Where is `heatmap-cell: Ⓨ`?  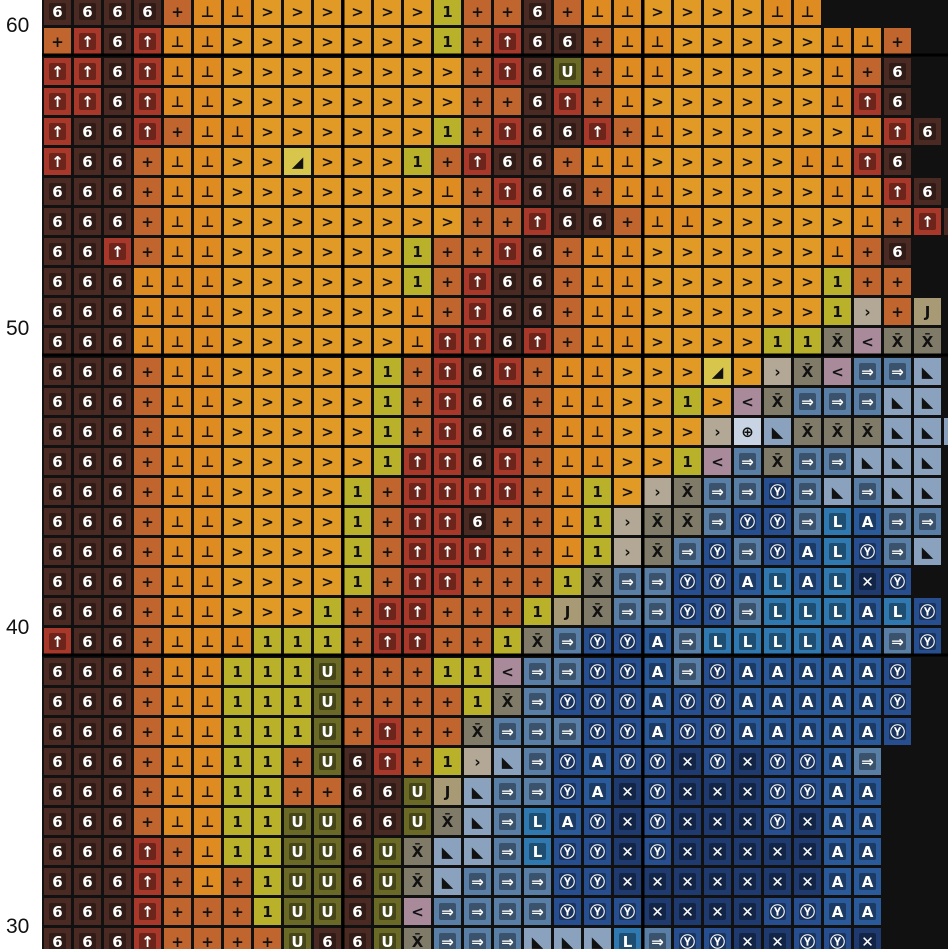
heatmap-cell: Ⓨ is located at coordinates (777, 491).